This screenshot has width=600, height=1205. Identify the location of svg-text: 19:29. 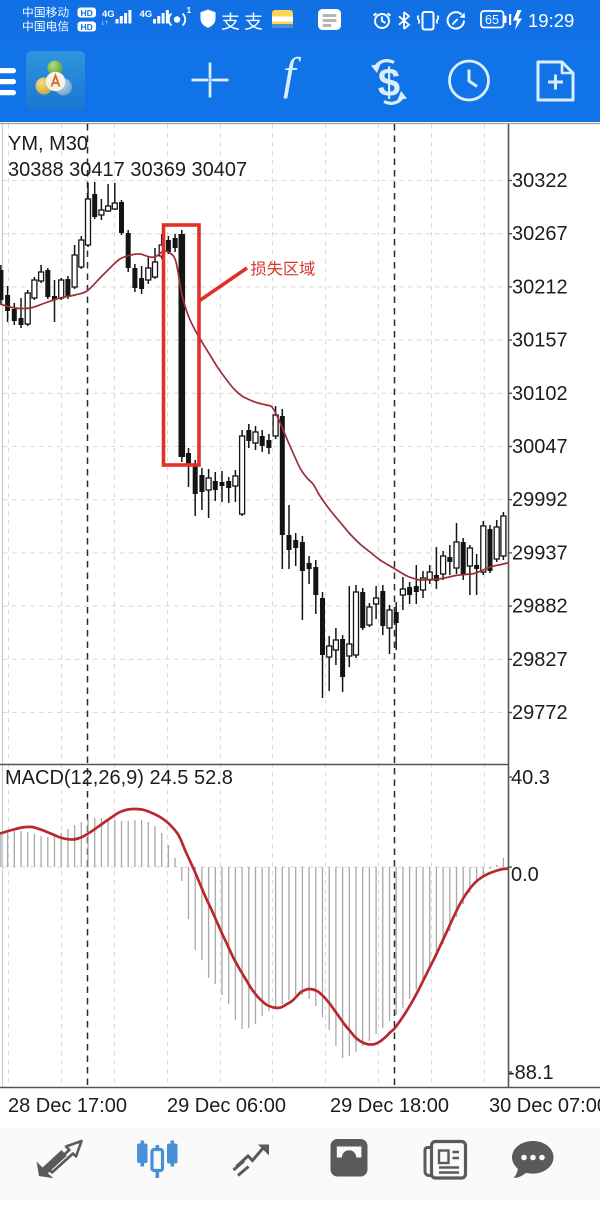
(551, 20).